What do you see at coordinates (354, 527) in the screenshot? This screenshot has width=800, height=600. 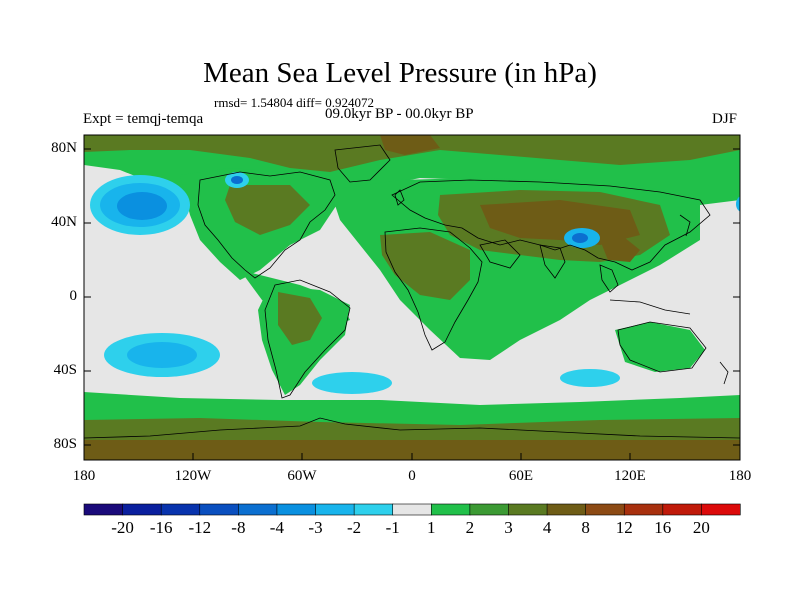 I see `colorbar-label: -2` at bounding box center [354, 527].